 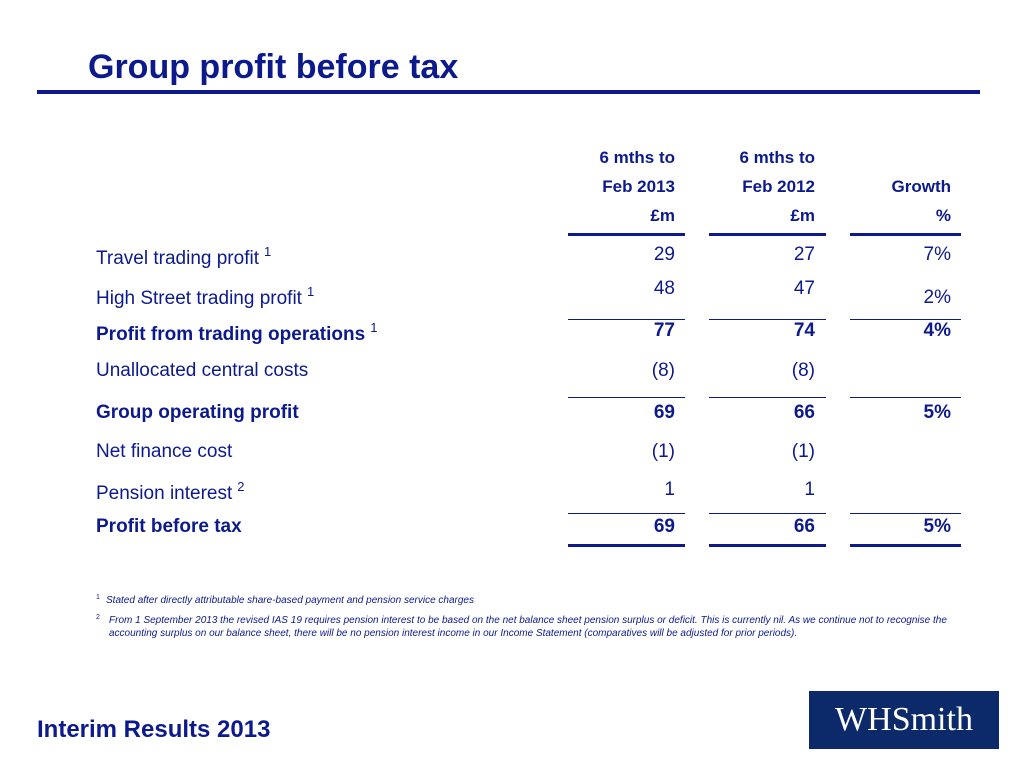 I want to click on row-label: Profit from trading operations 1, so click(x=236, y=333).